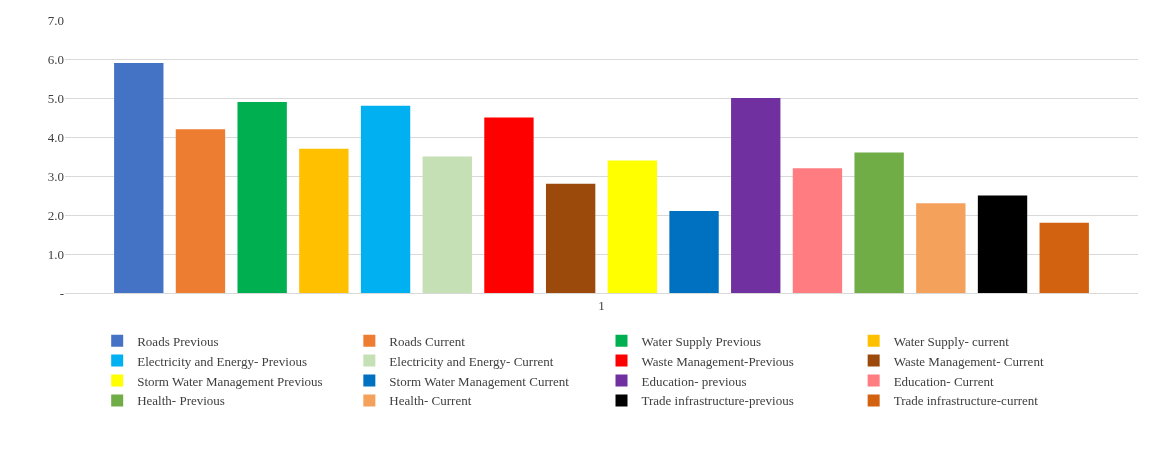 The image size is (1153, 473). Describe the element at coordinates (178, 341) in the screenshot. I see `legend-label: Roads Previous` at that location.